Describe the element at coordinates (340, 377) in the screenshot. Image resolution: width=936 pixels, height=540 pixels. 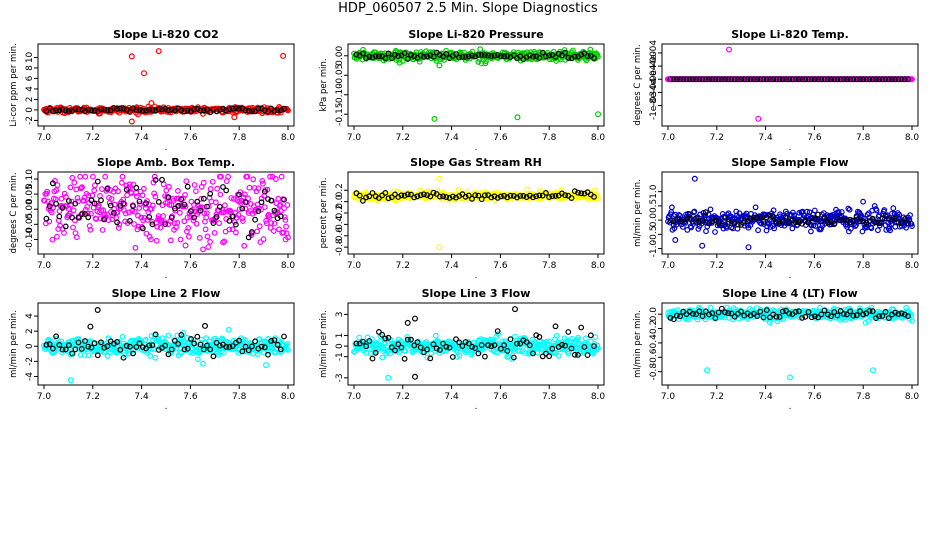
I see `y-tick-label: -3` at that location.